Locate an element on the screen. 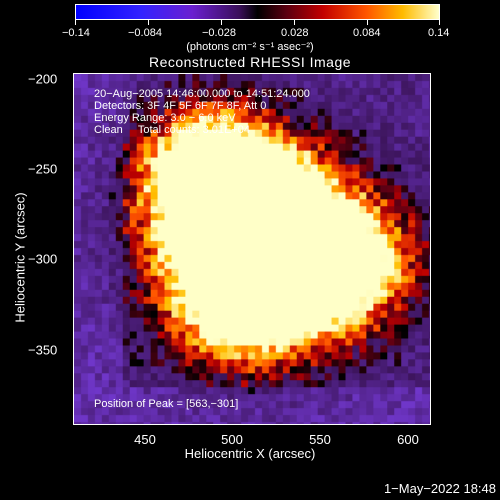 This screenshot has height=500, width=500. x-tick-label: 450 is located at coordinates (145, 439).